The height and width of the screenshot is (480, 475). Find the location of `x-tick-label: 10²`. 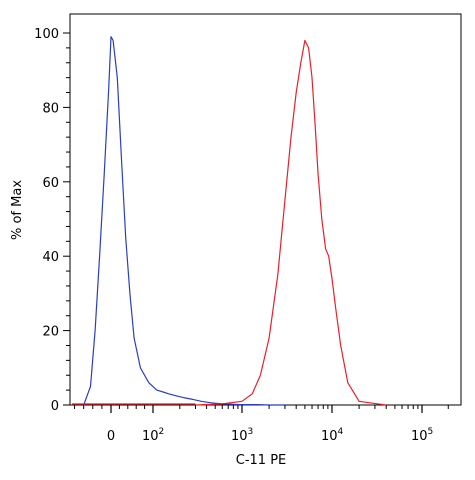

x-tick-label: 10² is located at coordinates (153, 435).